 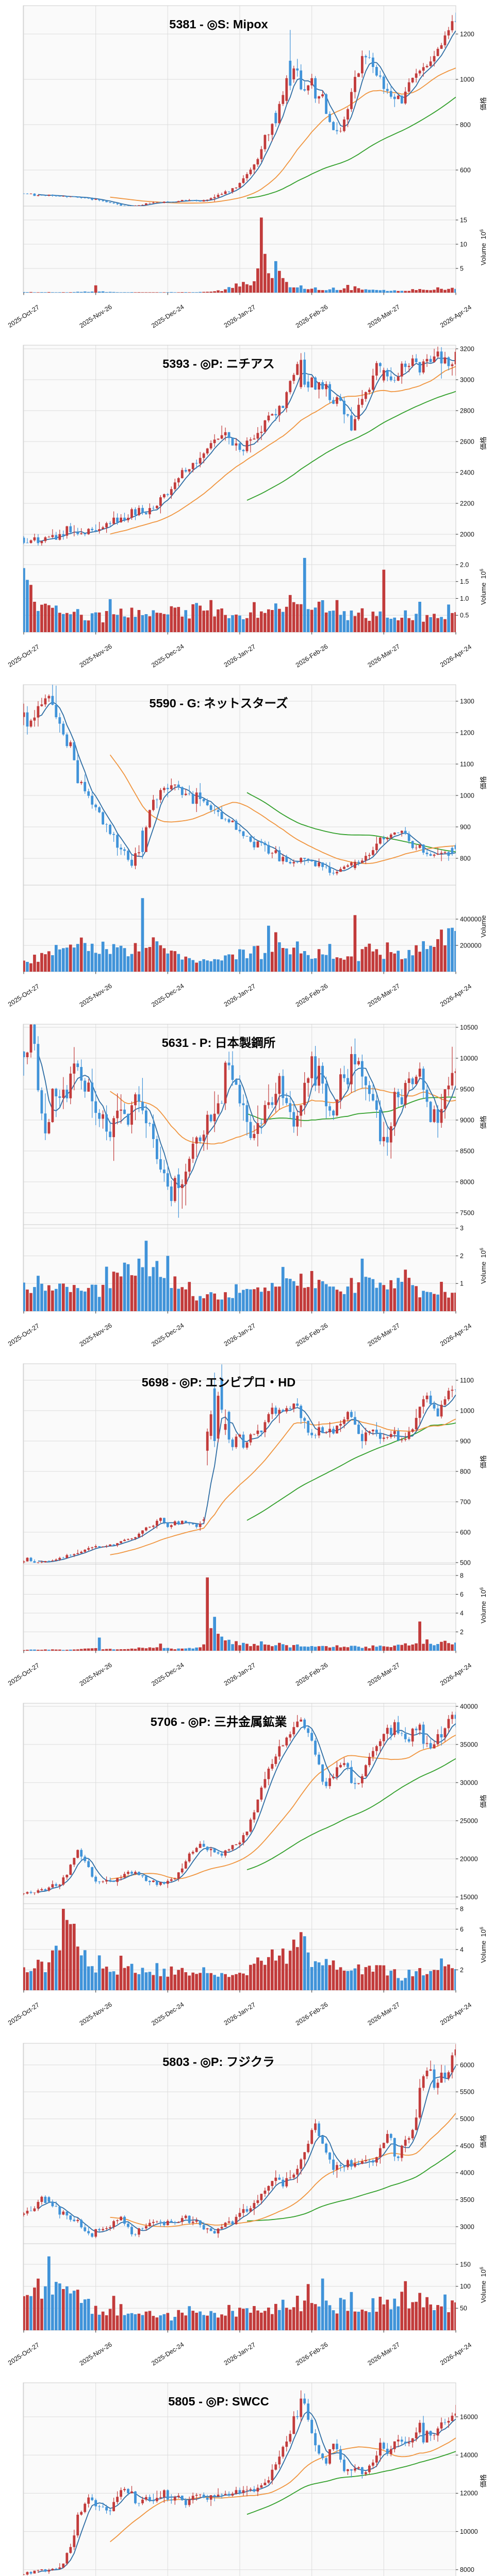 What do you see at coordinates (469, 1821) in the screenshot?
I see `svg-text: 25000` at bounding box center [469, 1821].